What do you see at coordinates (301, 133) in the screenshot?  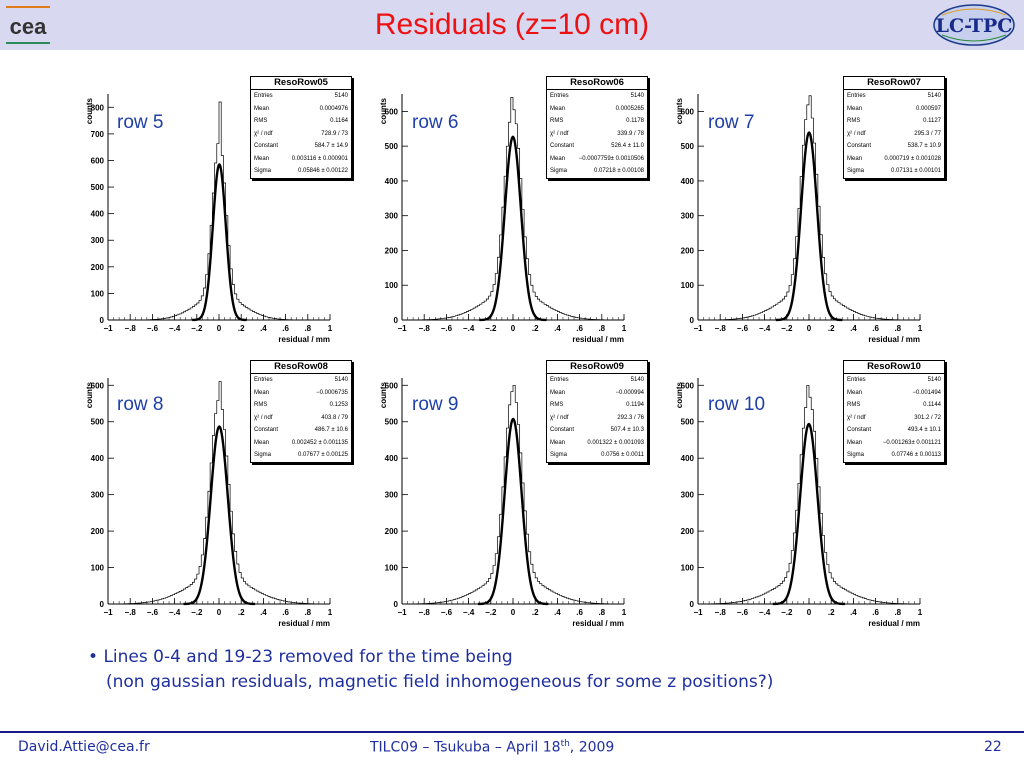 I see `stats-chi2: χ² / ndf 728.9 / 73` at bounding box center [301, 133].